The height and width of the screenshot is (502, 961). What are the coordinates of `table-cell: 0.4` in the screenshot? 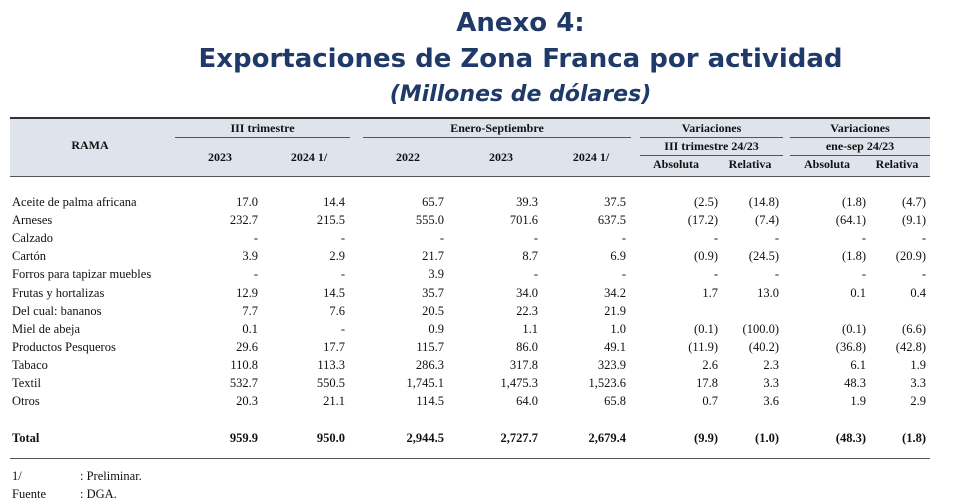 It's located at (918, 293).